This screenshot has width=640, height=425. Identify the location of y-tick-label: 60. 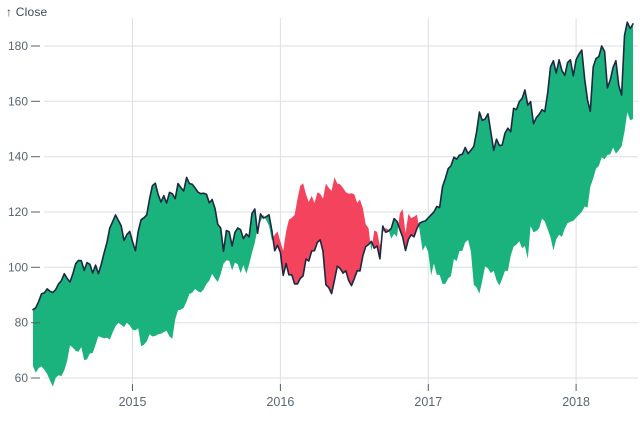
(22, 378).